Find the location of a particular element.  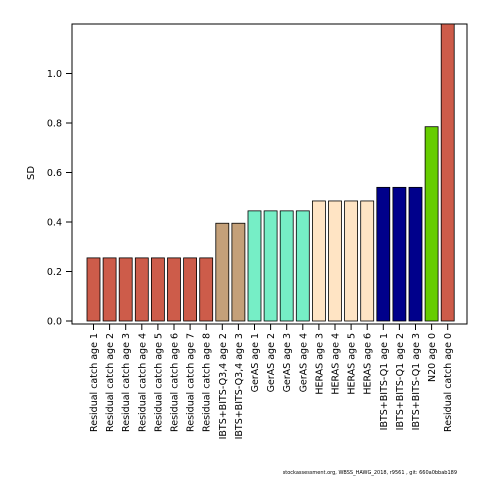

x-category-label-2: Residual catch age 2 is located at coordinates (110, 382).